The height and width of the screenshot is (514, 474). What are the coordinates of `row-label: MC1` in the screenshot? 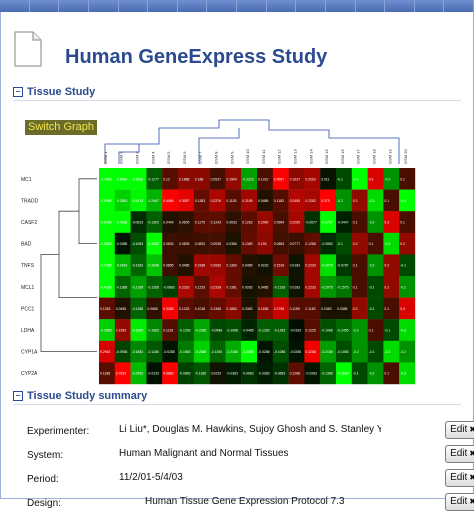 It's located at (26, 180).